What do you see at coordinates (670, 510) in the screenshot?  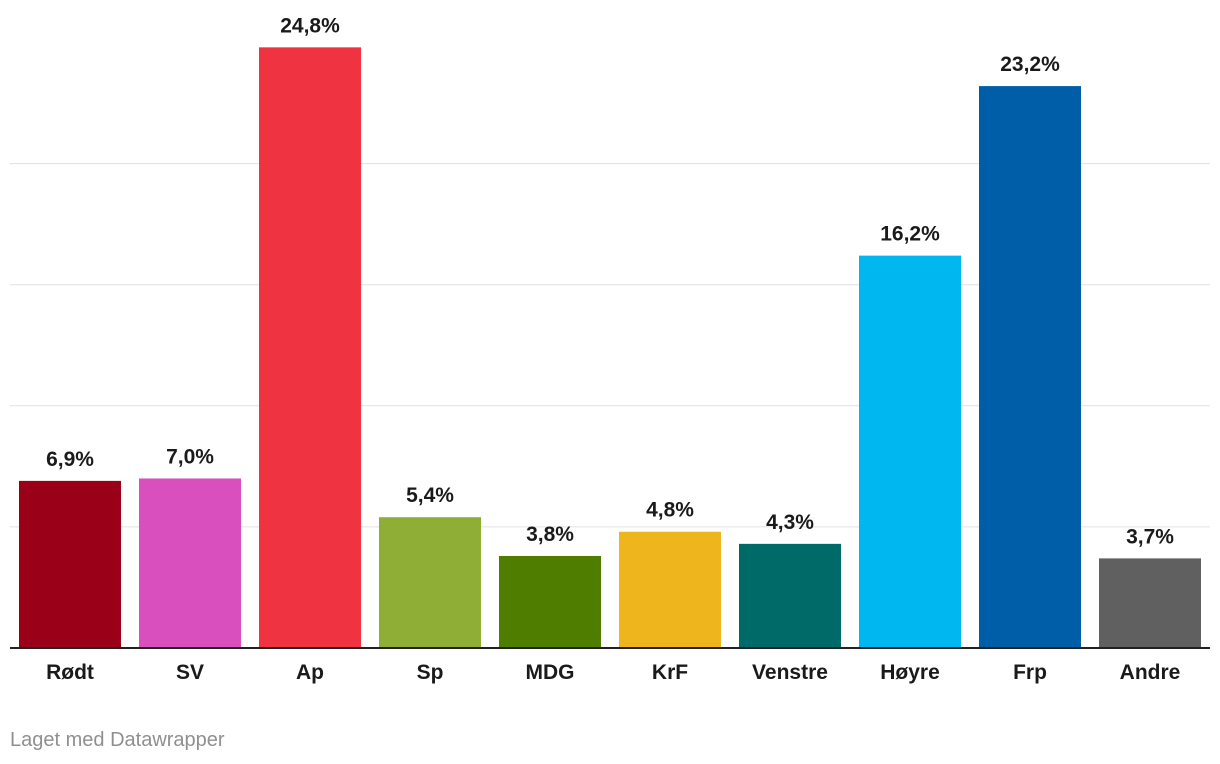 I see `value-label-6: 4,8%` at bounding box center [670, 510].